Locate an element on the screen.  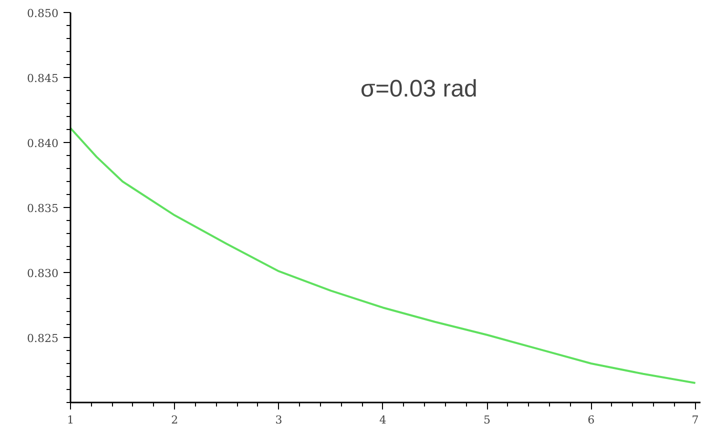
x-tick-label: 3 is located at coordinates (278, 420).